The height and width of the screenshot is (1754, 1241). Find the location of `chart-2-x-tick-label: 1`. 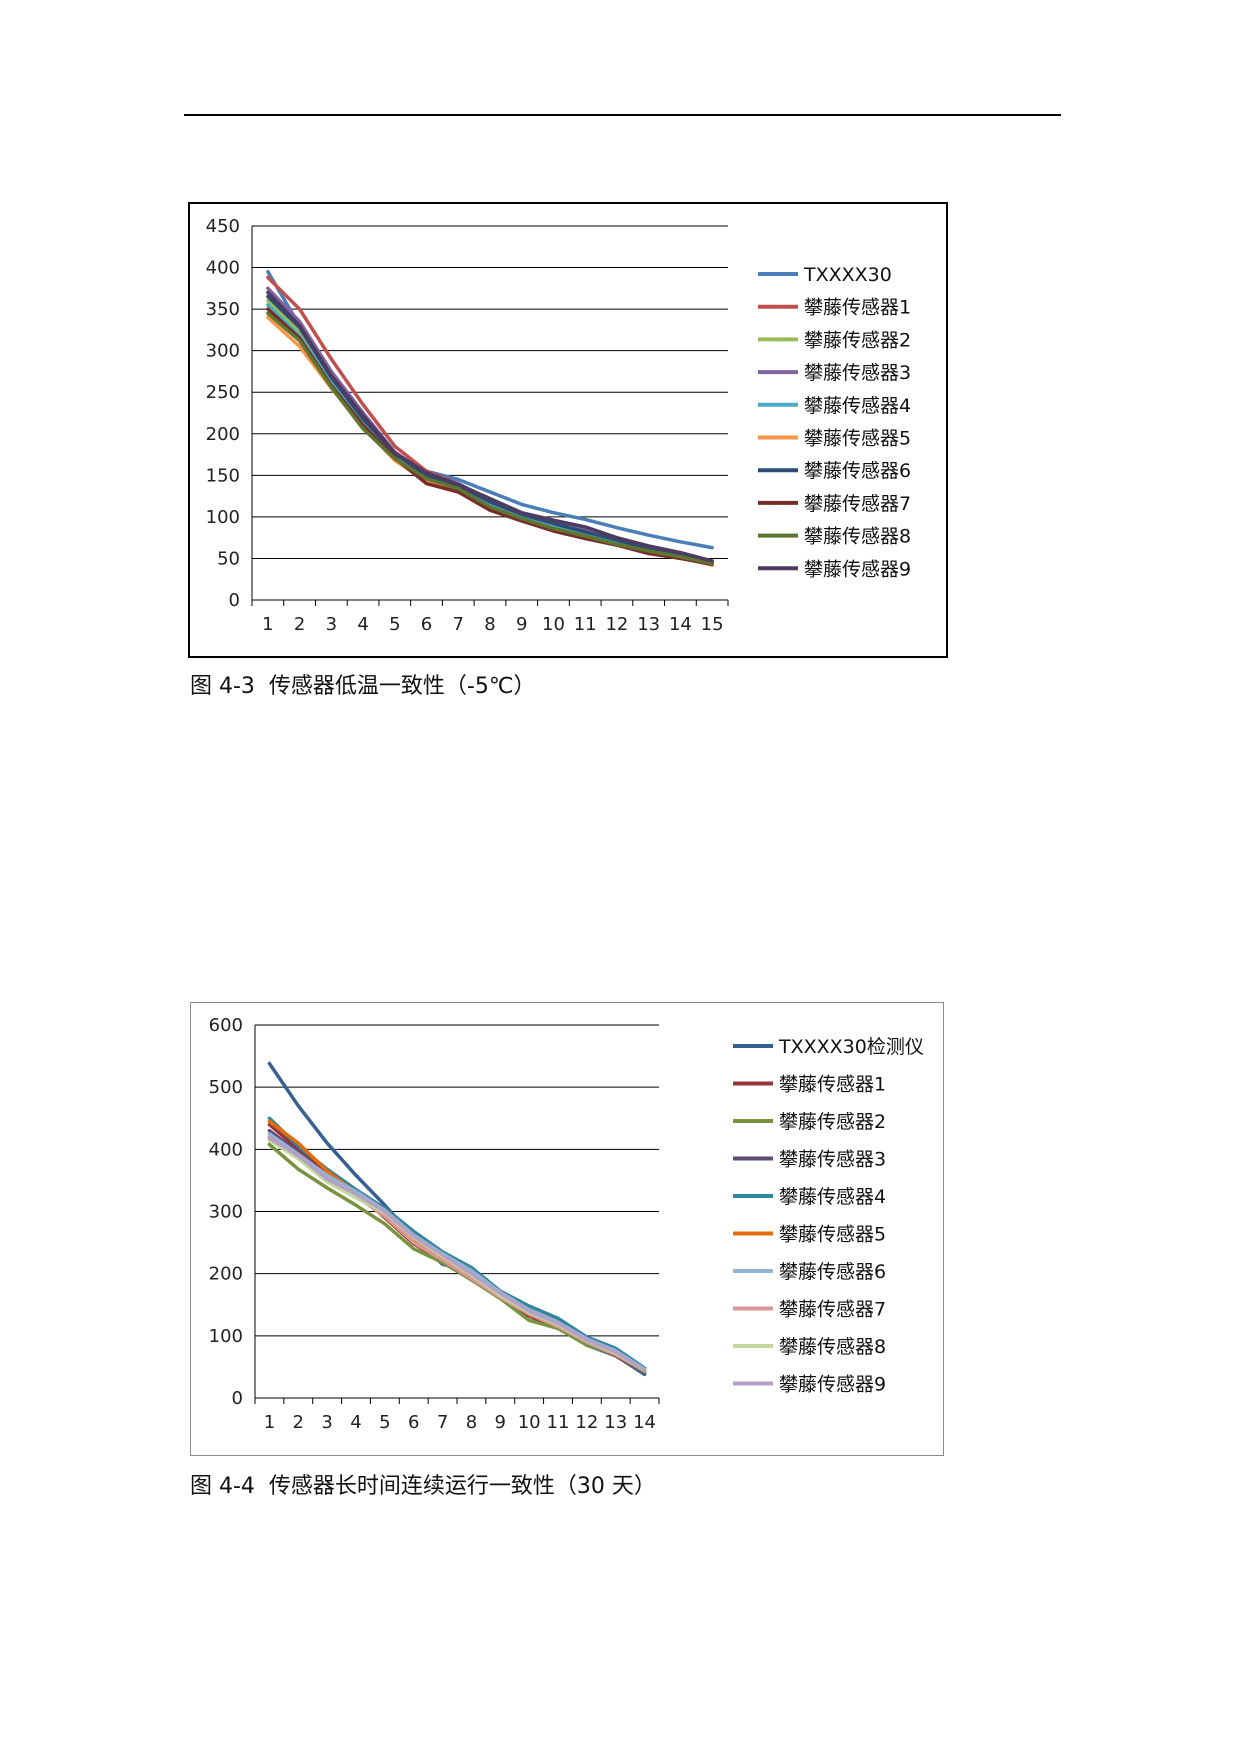

chart-2-x-tick-label: 1 is located at coordinates (269, 1422).